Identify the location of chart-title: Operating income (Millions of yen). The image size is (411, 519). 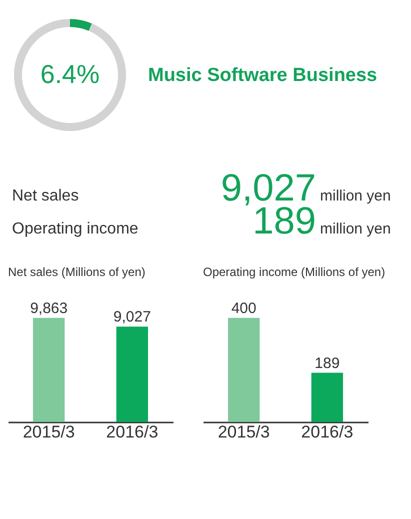
(294, 272).